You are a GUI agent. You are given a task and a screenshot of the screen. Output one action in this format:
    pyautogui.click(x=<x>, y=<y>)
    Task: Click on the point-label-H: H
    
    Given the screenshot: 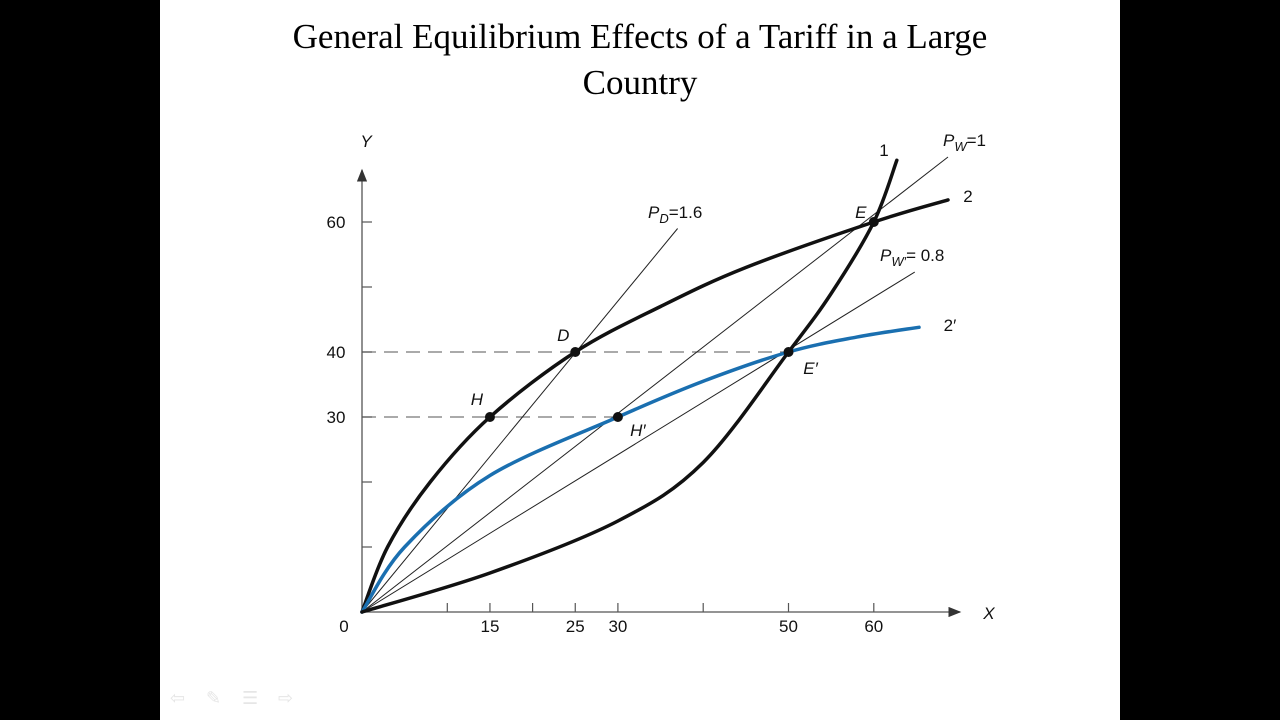 What is the action you would take?
    pyautogui.click(x=477, y=399)
    